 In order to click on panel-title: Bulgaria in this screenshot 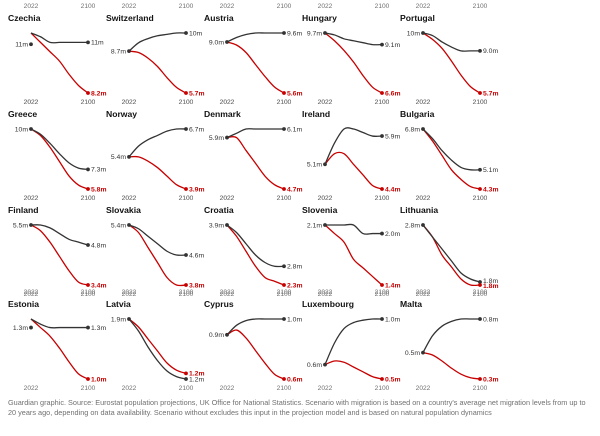, I will do `click(417, 114)`.